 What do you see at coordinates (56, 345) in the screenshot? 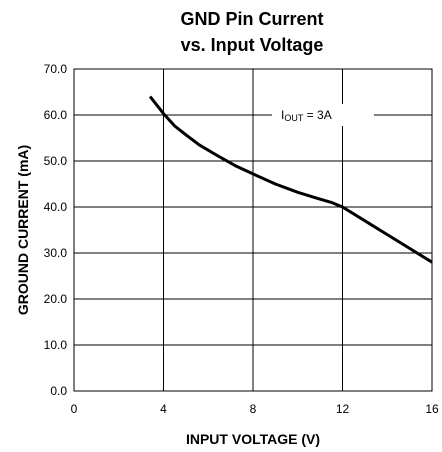
I see `y-tick-label: 10.0` at bounding box center [56, 345].